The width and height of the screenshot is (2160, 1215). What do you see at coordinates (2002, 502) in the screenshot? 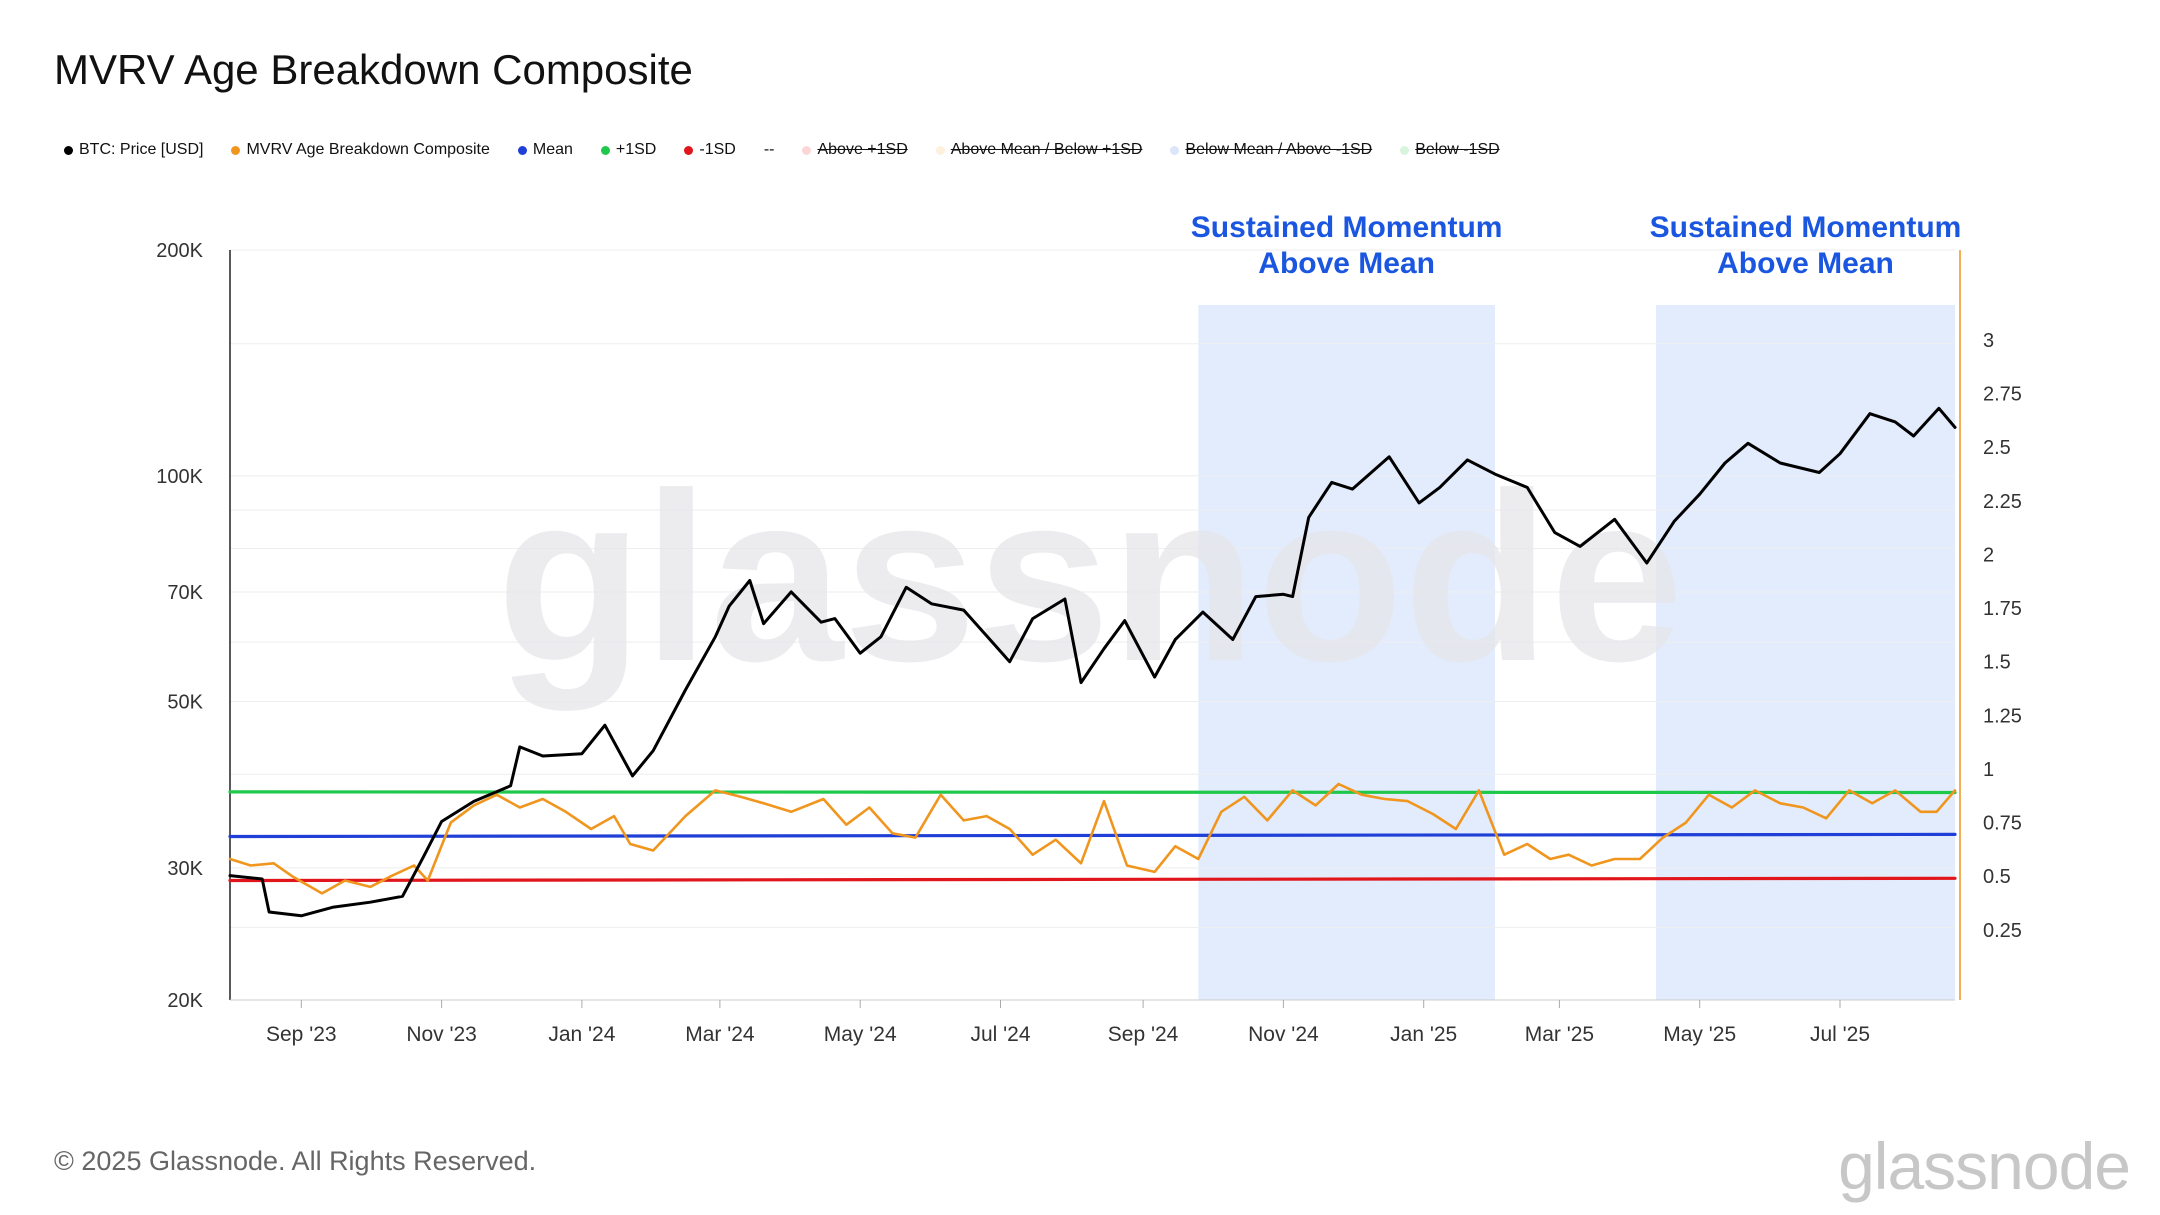
I see `y-right-tick-8: 2.25` at bounding box center [2002, 502].